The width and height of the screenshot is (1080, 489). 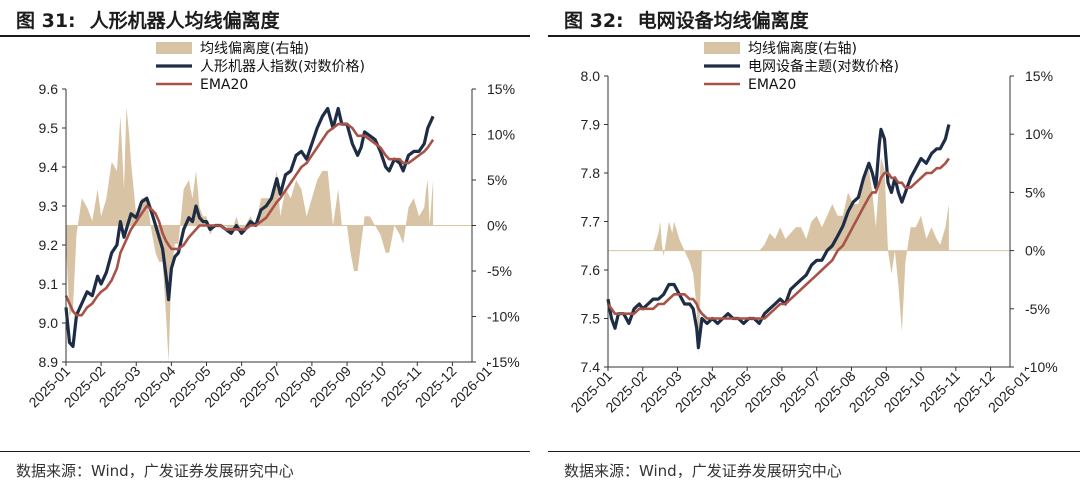 What do you see at coordinates (823, 66) in the screenshot?
I see `legend-label-index: 电网设备主题(对数价格)` at bounding box center [823, 66].